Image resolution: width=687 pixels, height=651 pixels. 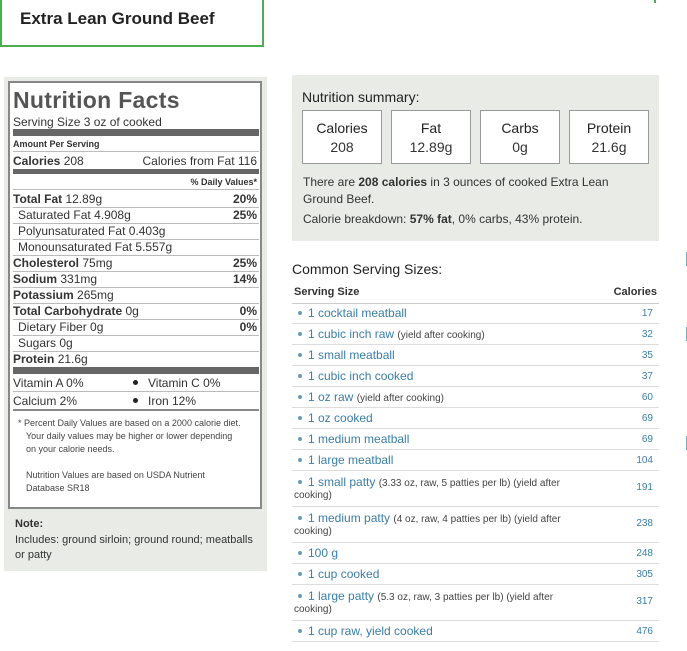 I want to click on medium-divider, so click(x=136, y=171).